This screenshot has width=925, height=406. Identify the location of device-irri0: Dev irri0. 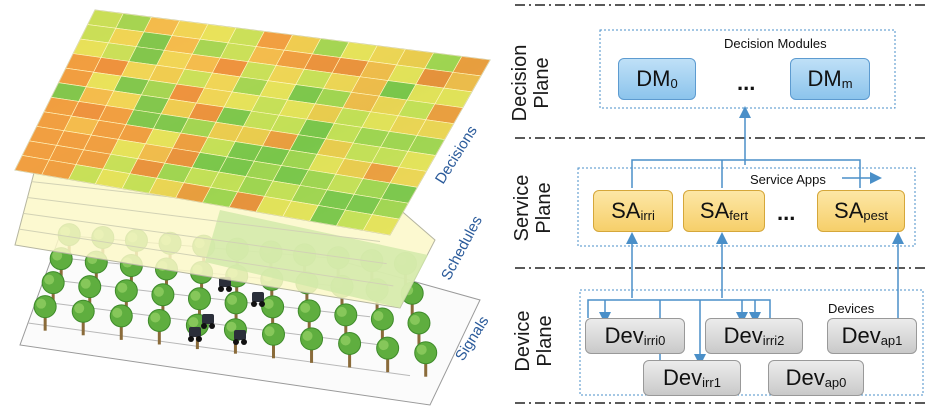
(635, 336).